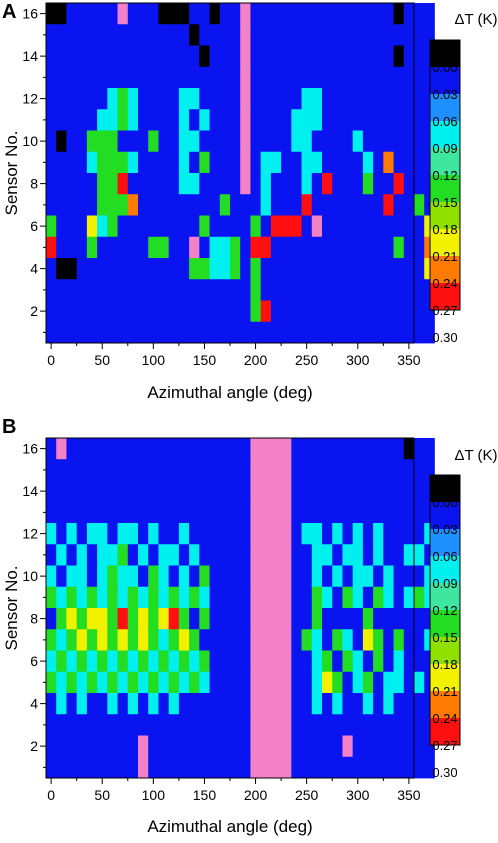 This screenshot has width=498, height=843. What do you see at coordinates (444, 502) in the screenshot?
I see `colorbar-label: 0.00` at bounding box center [444, 502].